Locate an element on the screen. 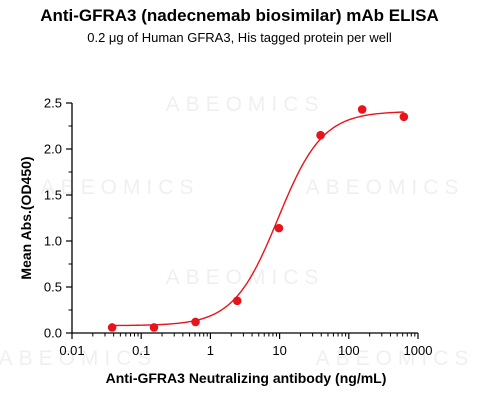 The width and height of the screenshot is (479, 400). y-tick-label: 2.0 is located at coordinates (53, 149).